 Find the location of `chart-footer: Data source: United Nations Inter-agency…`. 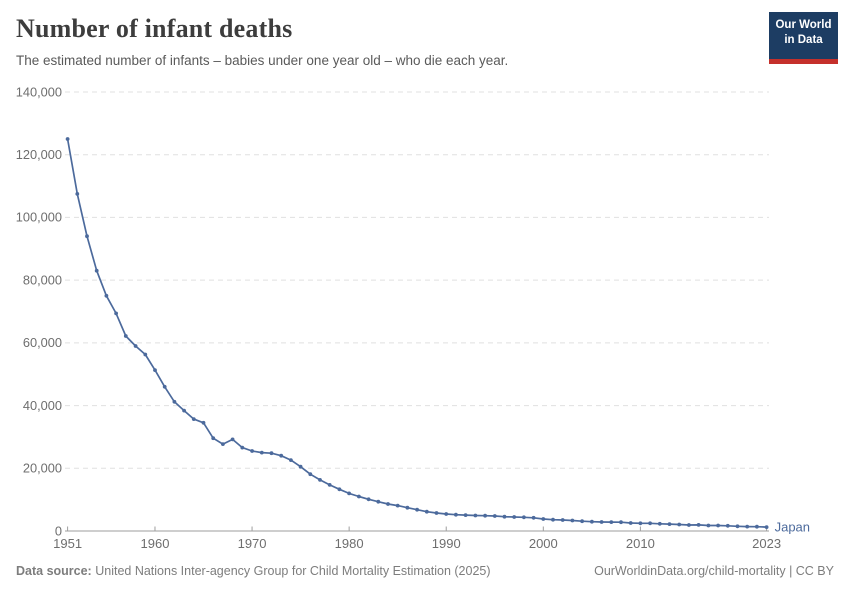

chart-footer: Data source: United Nations Inter-agency… is located at coordinates (425, 571).